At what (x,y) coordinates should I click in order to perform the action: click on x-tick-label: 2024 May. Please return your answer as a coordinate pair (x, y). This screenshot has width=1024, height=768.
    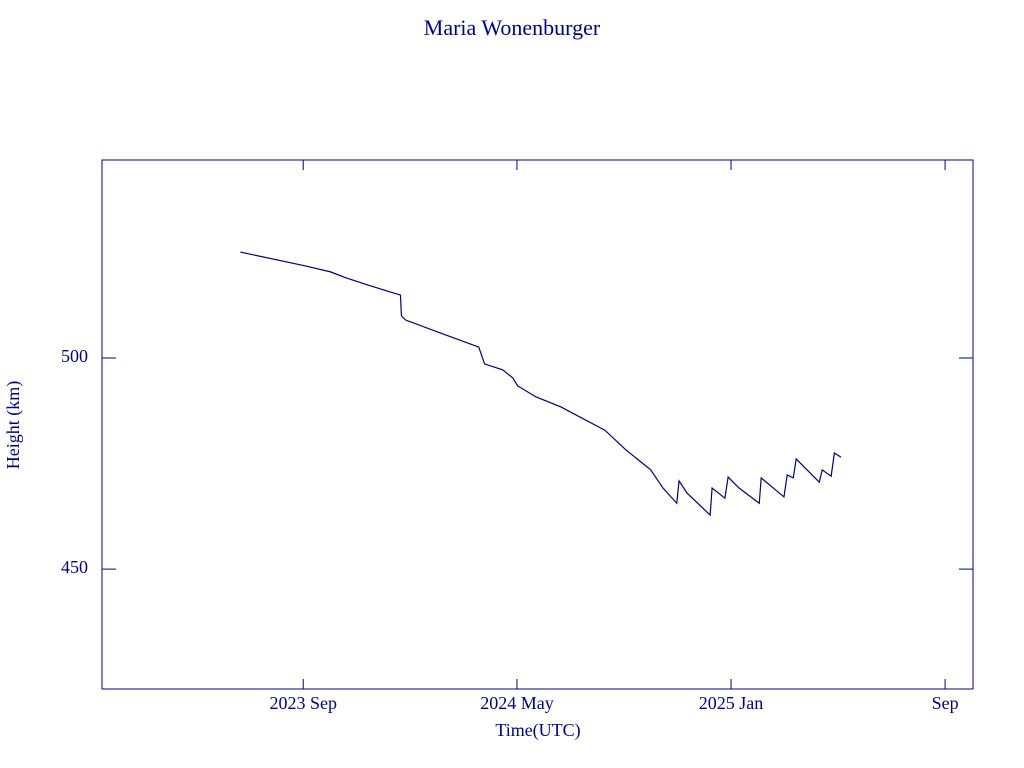
    Looking at the image, I should click on (517, 703).